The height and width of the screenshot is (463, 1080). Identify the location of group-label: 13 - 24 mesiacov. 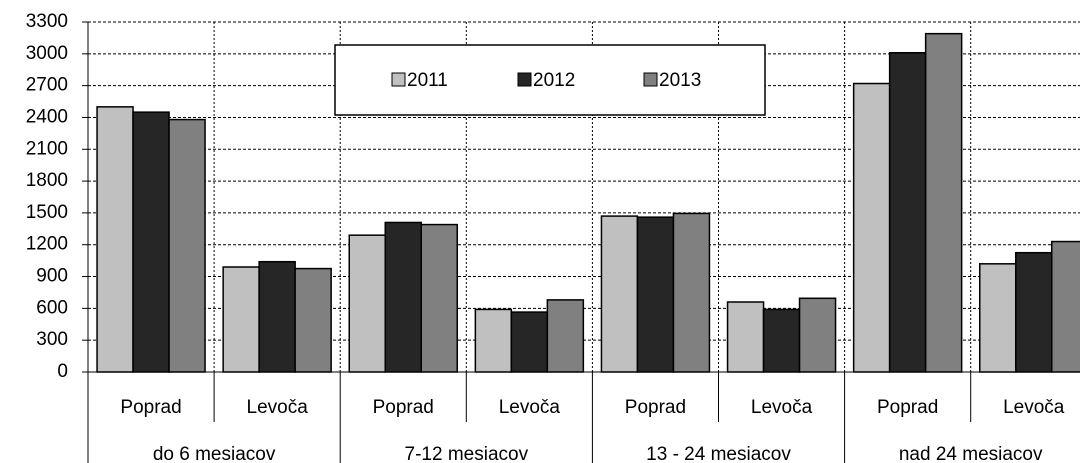
(718, 453).